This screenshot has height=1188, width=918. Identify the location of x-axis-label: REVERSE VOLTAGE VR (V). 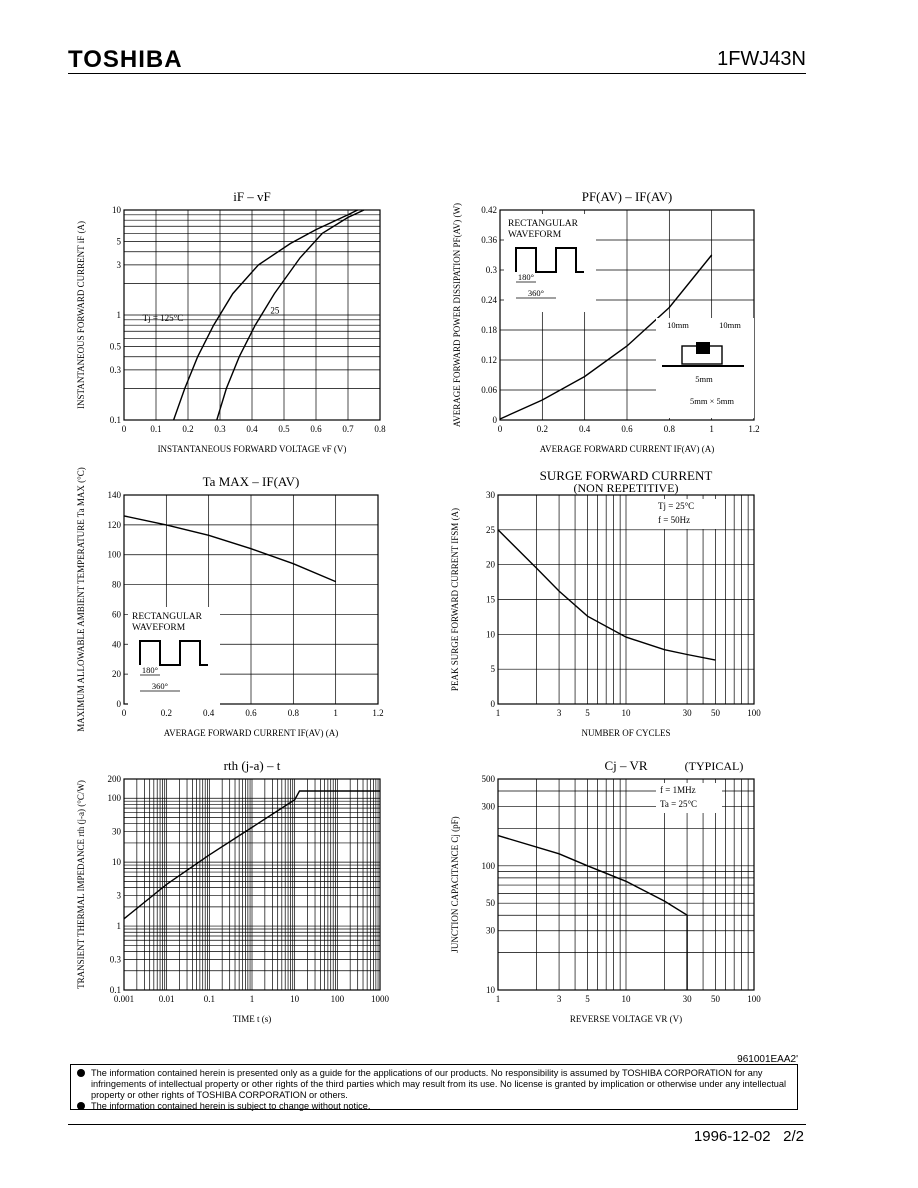
(626, 1019).